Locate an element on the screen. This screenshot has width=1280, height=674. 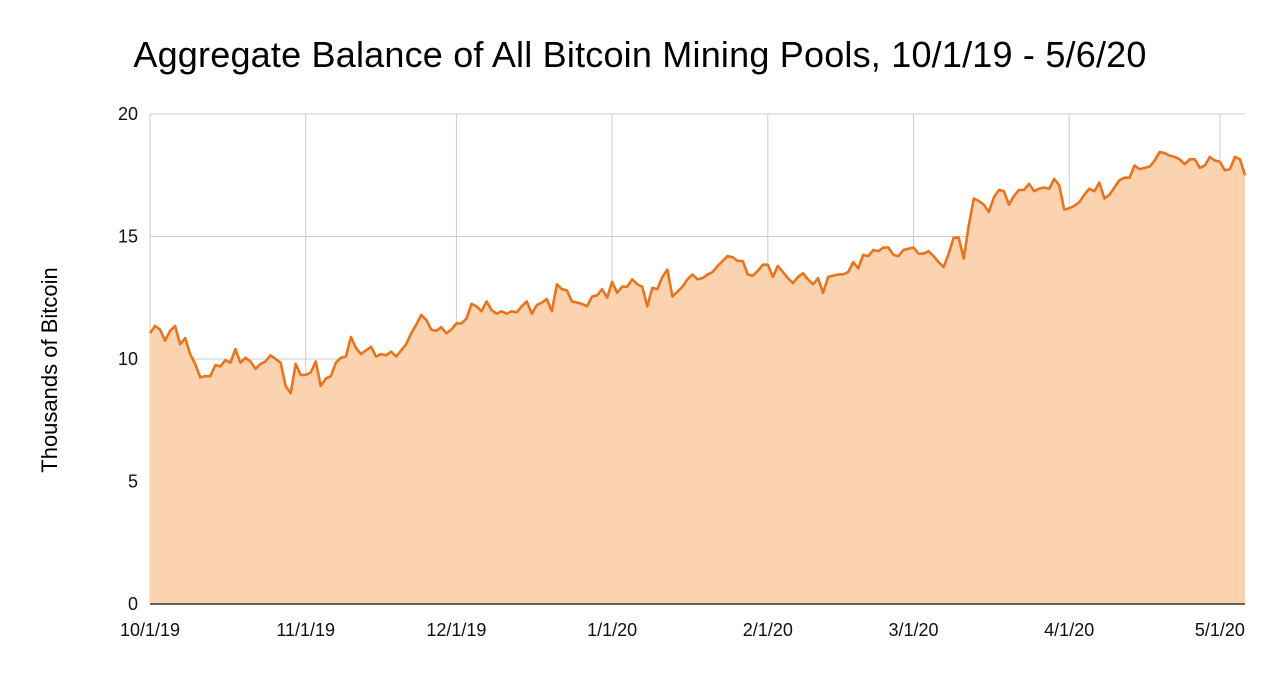
y-tick-label: 0 is located at coordinates (133, 604).